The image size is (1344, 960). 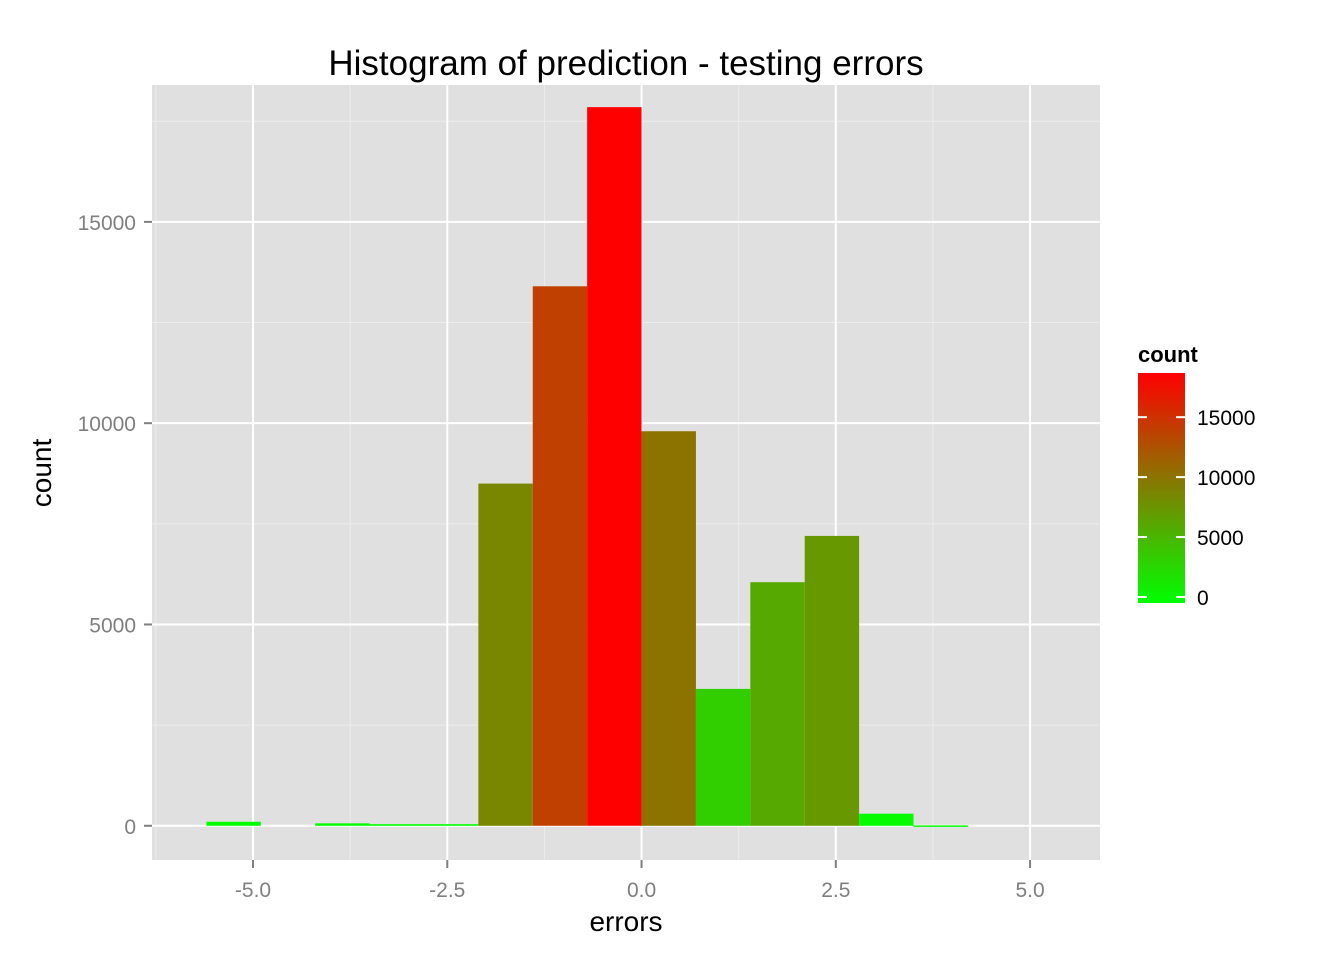 I want to click on legend-tick-label: 10000, so click(x=1226, y=478).